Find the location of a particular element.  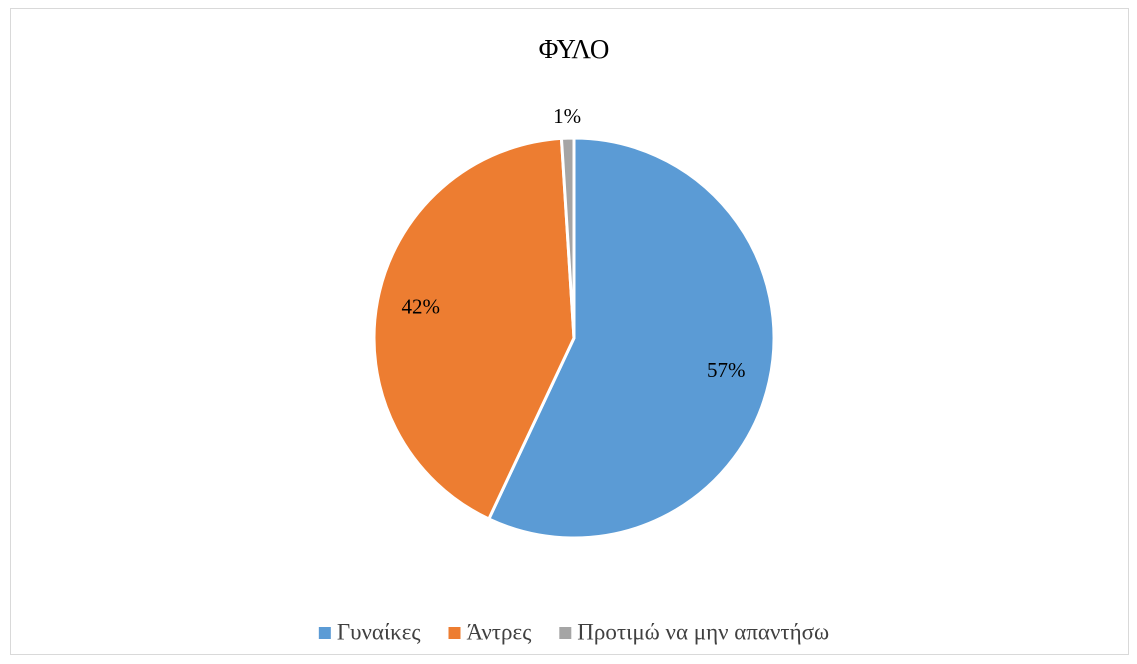

legend-label: Γυναίκες is located at coordinates (379, 631).